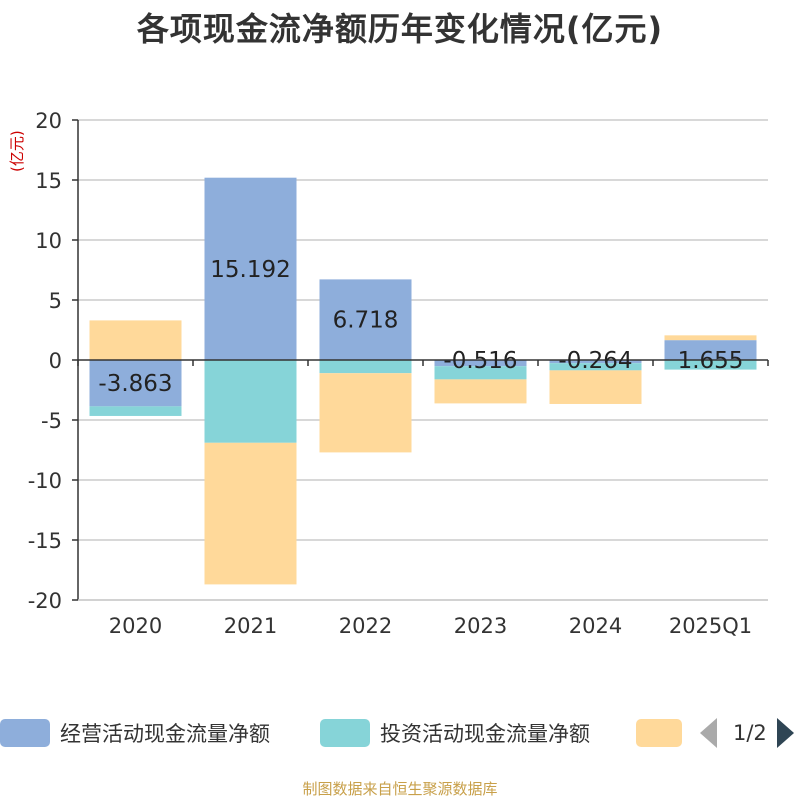  I want to click on data-label: -0.516, so click(480, 361).